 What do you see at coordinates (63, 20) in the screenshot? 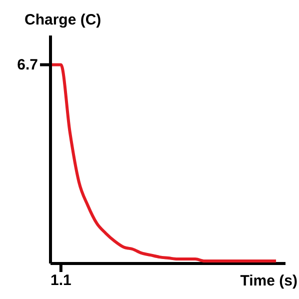
I see `y-axis-title: Charge (C)` at bounding box center [63, 20].